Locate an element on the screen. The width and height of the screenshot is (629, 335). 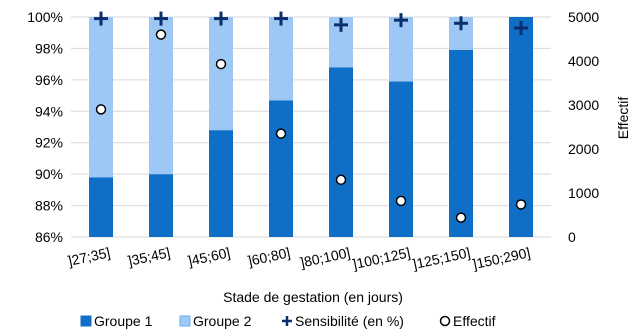
y-tick-label: 96% is located at coordinates (49, 80).